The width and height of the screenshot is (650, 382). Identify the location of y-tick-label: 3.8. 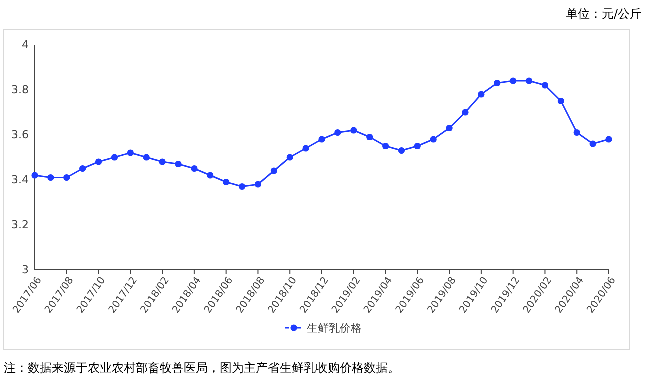
(20, 90).